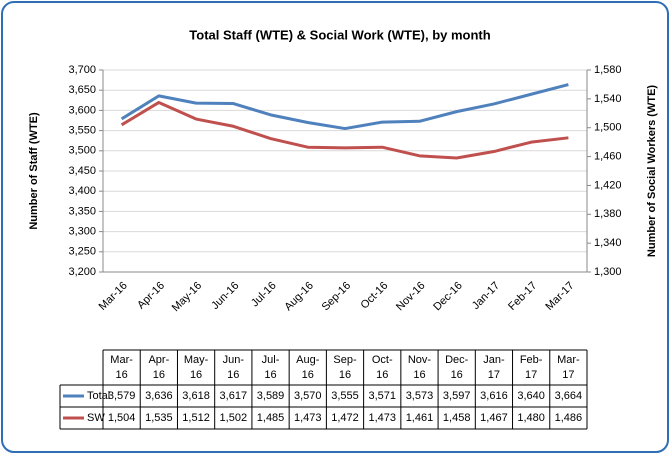 The width and height of the screenshot is (670, 454). Describe the element at coordinates (345, 396) in the screenshot. I see `table-value: 3,555` at that location.